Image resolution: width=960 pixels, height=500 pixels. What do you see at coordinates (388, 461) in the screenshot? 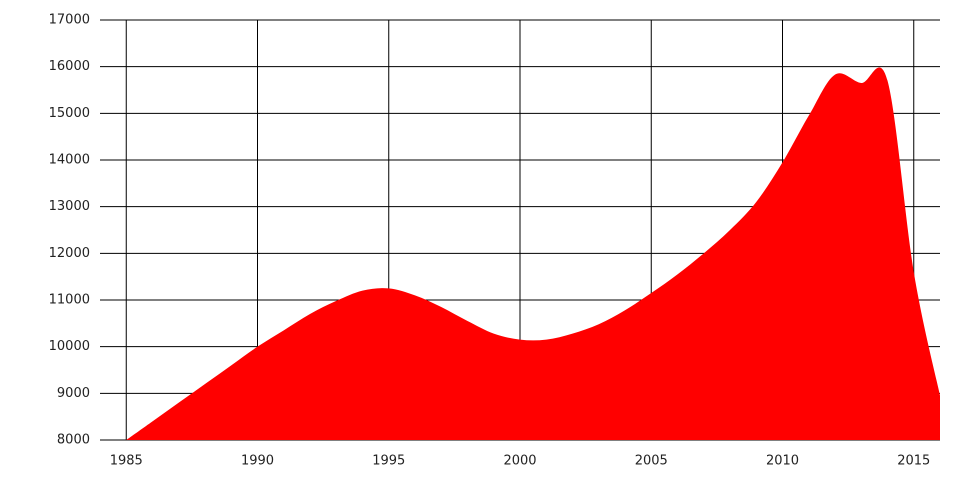
I see `x-tick-label: 1995` at bounding box center [388, 461].